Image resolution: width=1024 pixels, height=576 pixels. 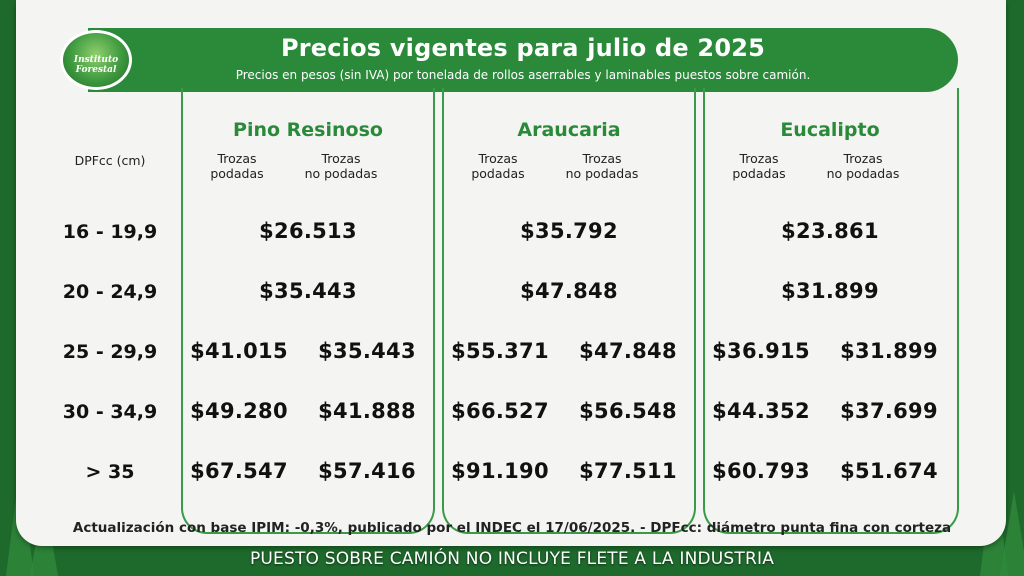 What do you see at coordinates (569, 231) in the screenshot?
I see `price-cell: $35.792` at bounding box center [569, 231].